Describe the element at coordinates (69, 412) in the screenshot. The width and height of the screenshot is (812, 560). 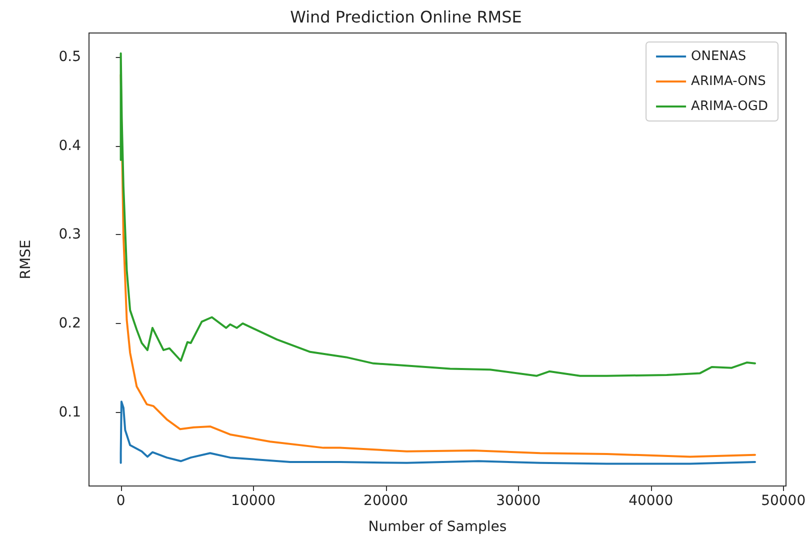
I see `y-tick-label: 0.1` at that location.